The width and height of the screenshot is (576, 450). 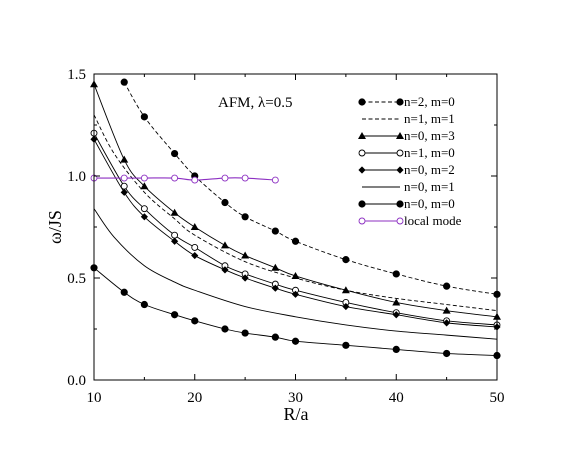 I want to click on legend-item: n=0, m=2, so click(x=406, y=169).